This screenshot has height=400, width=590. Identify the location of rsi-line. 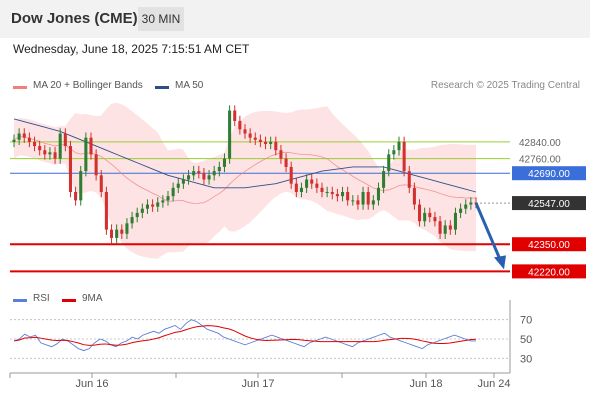
(244, 335).